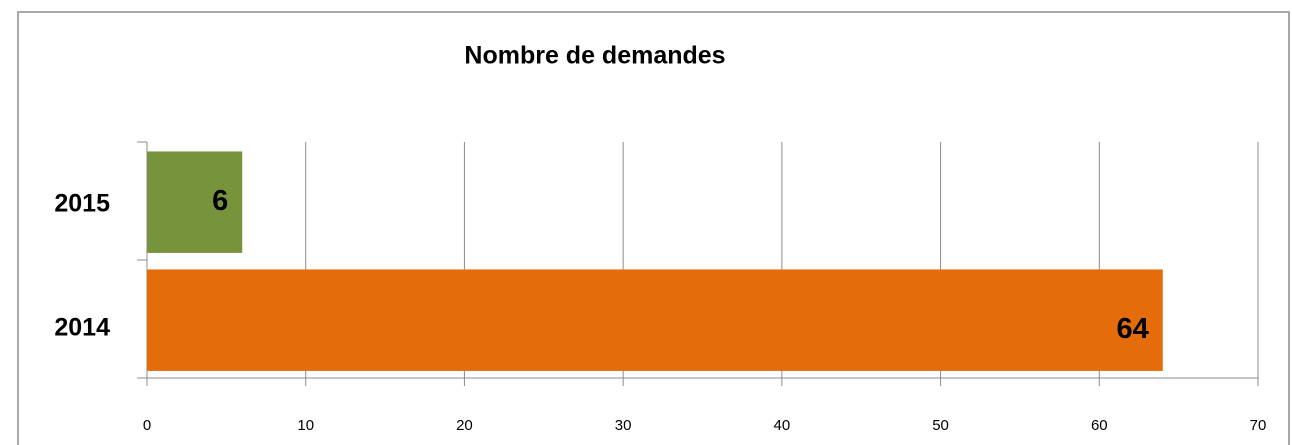 The width and height of the screenshot is (1292, 445). Describe the element at coordinates (594, 56) in the screenshot. I see `chart-title: Nombre de demandes` at that location.